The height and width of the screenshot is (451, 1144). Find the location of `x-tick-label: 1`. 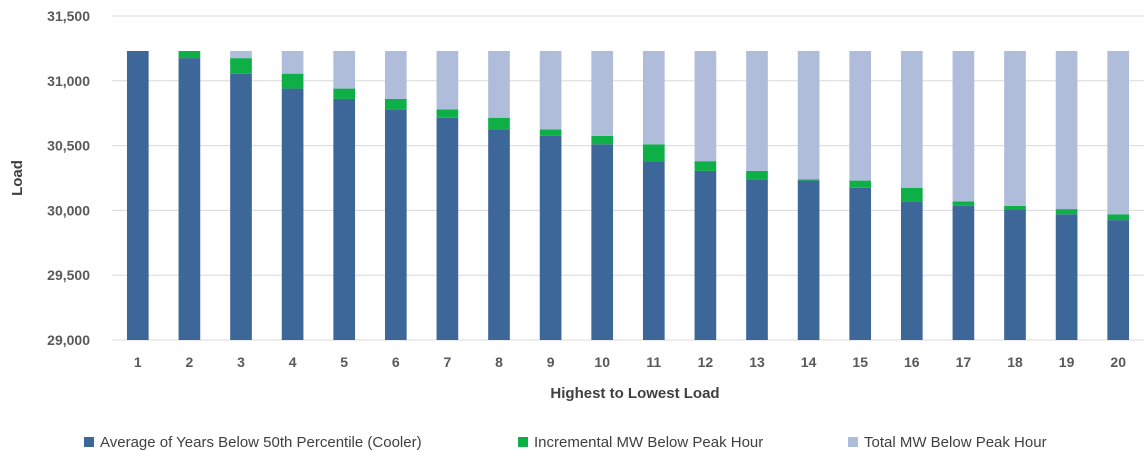

x-tick-label: 1 is located at coordinates (138, 362).